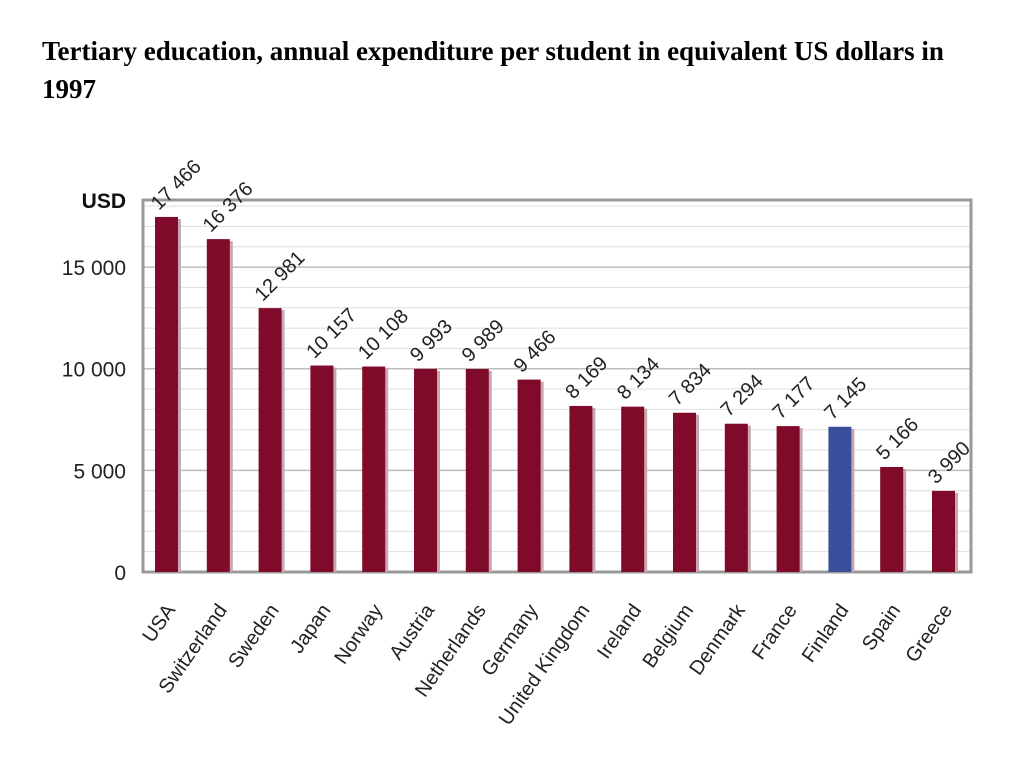  I want to click on bar-usa, so click(166, 394).